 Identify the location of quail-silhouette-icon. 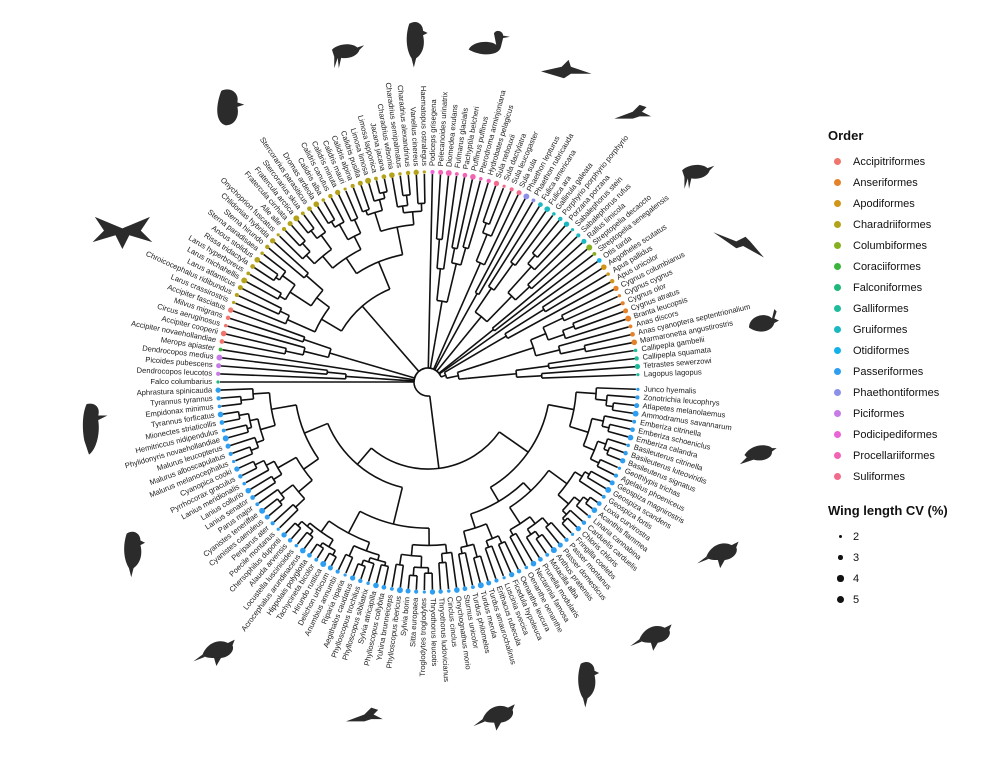
(764, 320).